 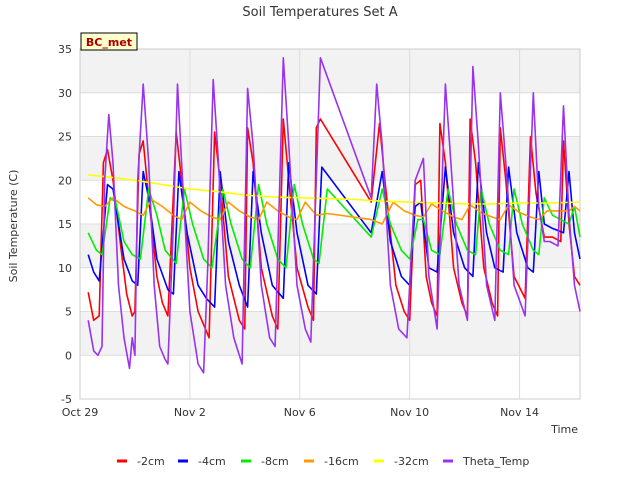 I want to click on site-label-badge: BC_met, so click(x=109, y=41).